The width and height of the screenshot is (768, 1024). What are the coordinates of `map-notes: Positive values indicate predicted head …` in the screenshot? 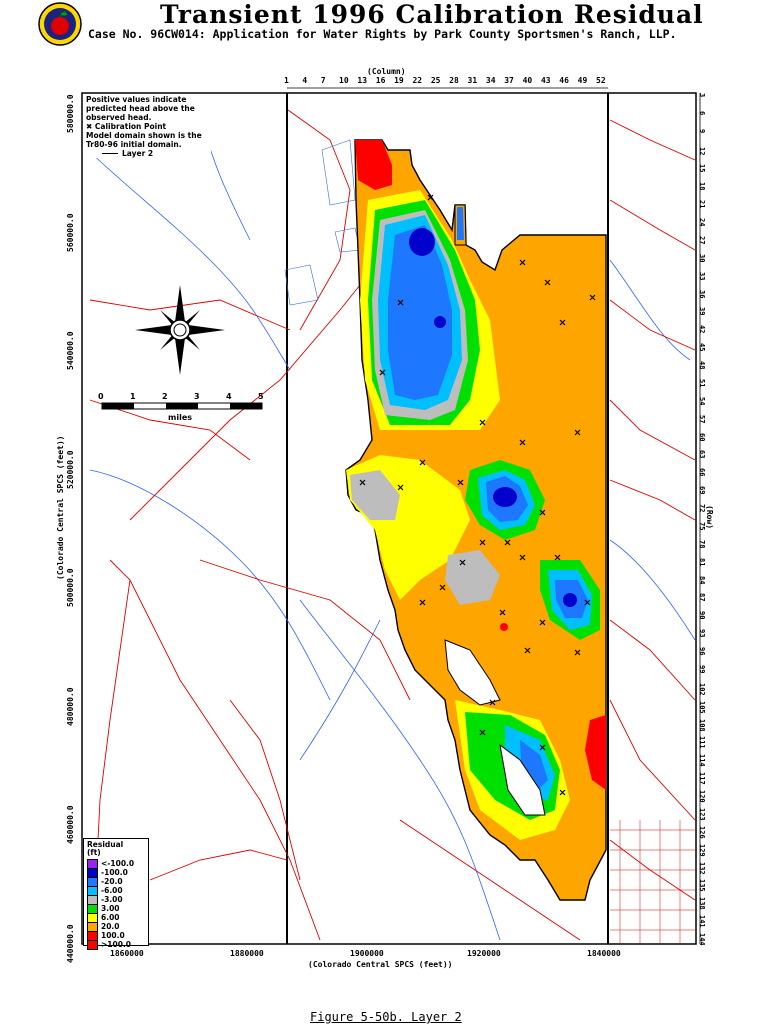 It's located at (148, 126).